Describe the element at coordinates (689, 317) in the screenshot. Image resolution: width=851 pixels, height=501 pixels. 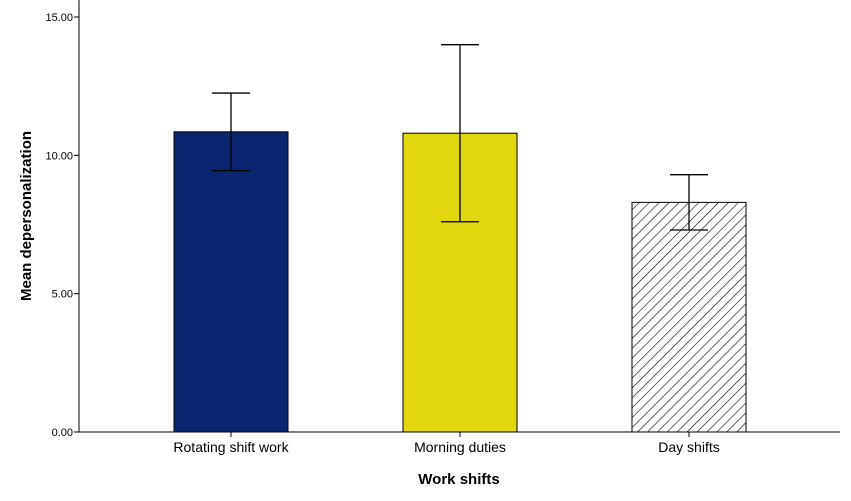
I see `bar-day-shifts` at that location.